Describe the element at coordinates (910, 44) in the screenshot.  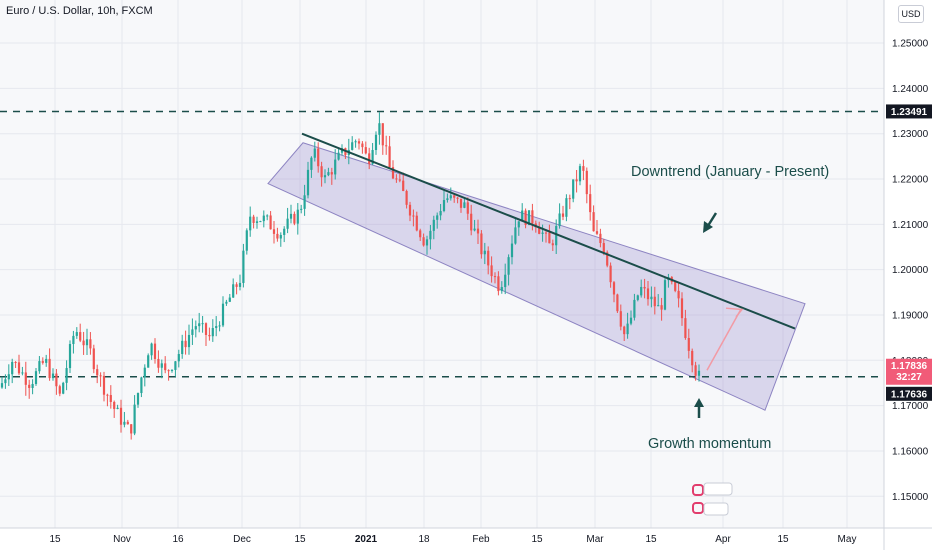
I see `y-tick-label: 1.25000` at that location.